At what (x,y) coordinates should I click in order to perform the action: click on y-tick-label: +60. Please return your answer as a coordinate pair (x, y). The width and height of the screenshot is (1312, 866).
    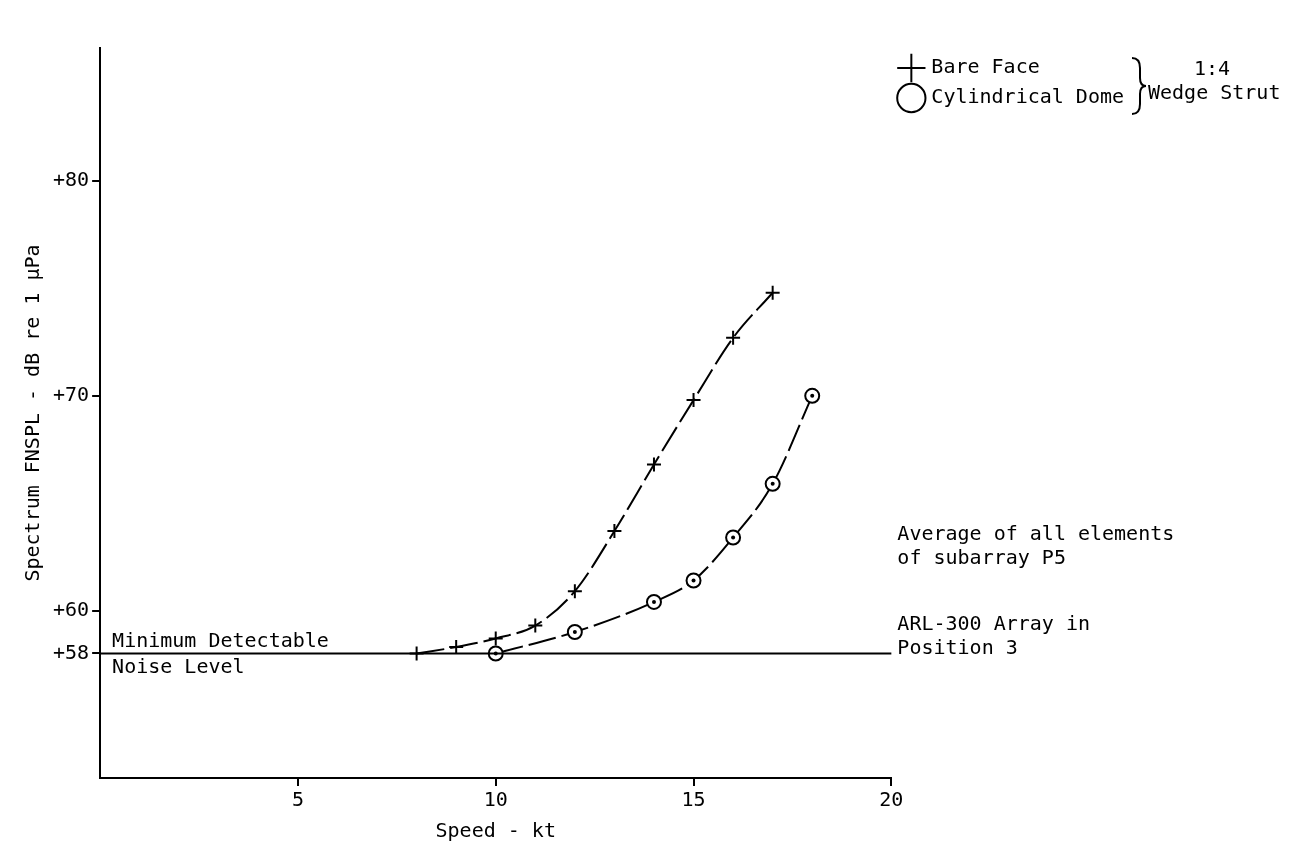
    Looking at the image, I should click on (71, 608).